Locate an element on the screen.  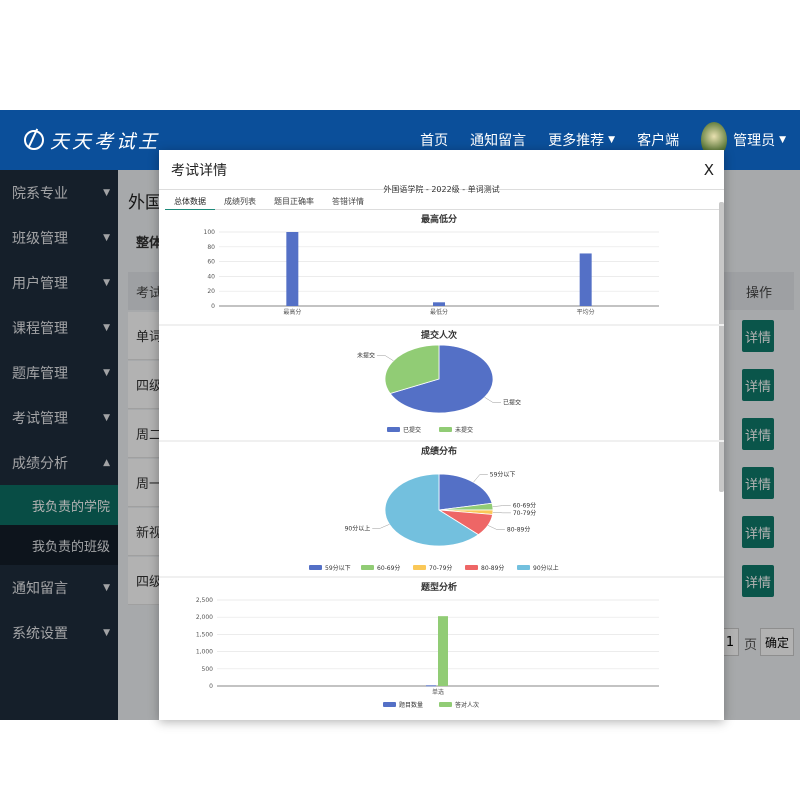
nav-home: 首页 is located at coordinates (434, 140).